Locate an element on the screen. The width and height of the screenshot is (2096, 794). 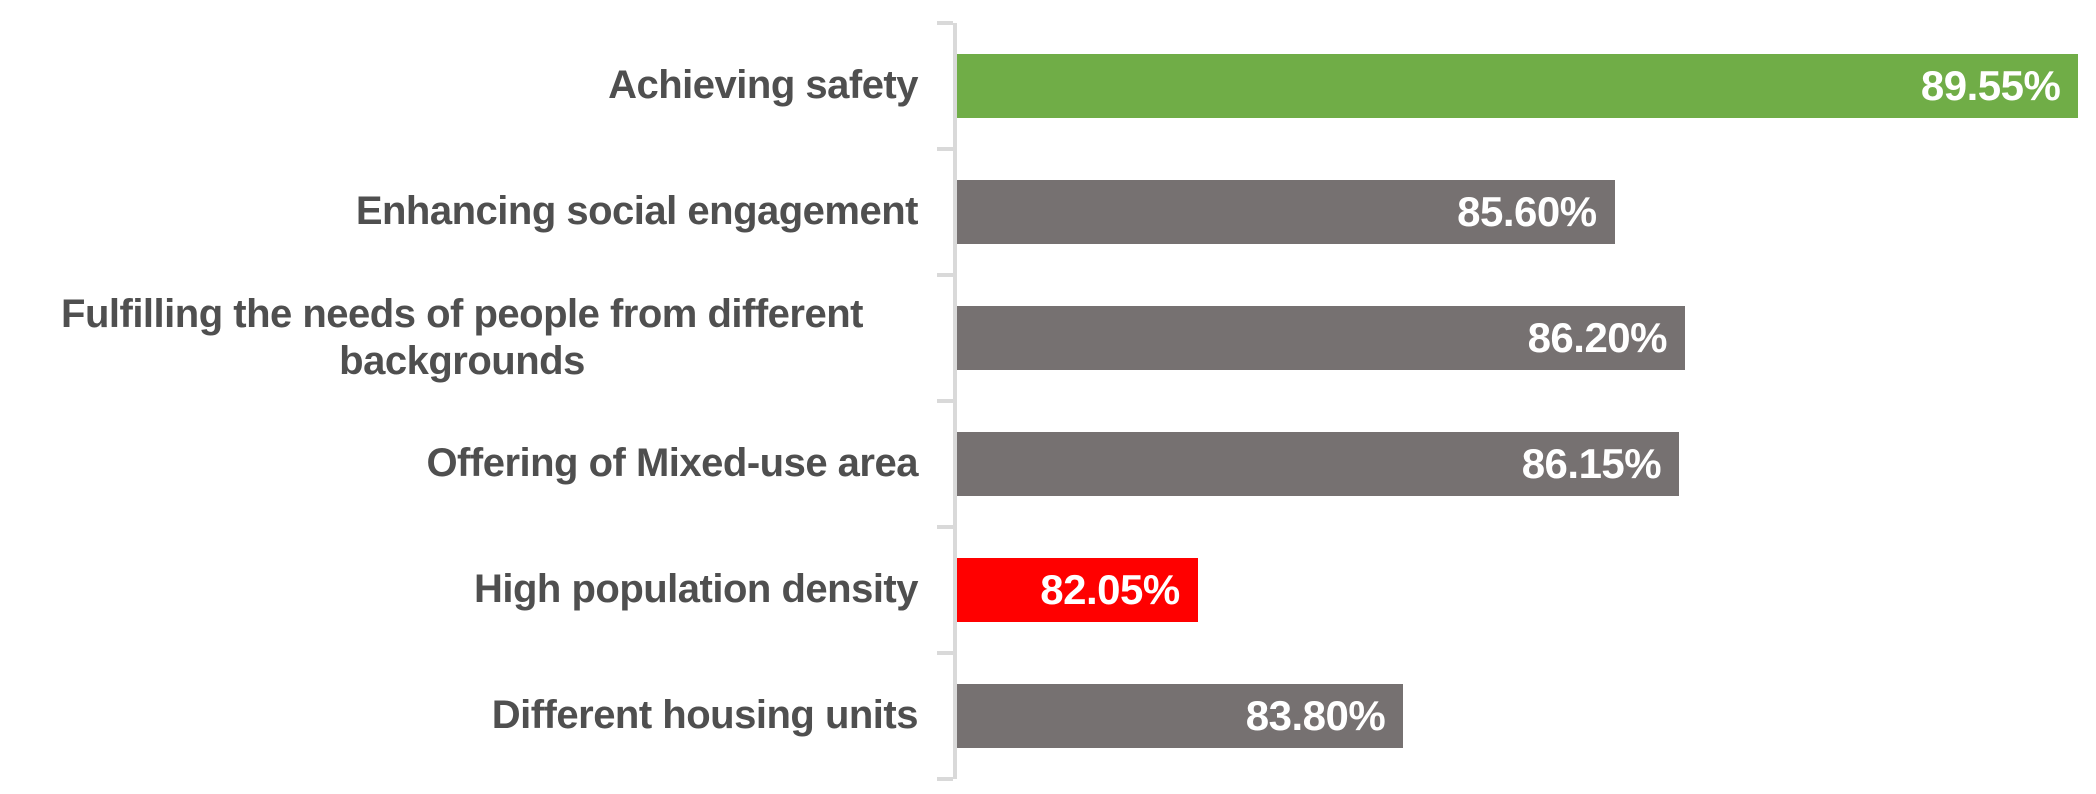
value-label: 82.05% is located at coordinates (1110, 589).